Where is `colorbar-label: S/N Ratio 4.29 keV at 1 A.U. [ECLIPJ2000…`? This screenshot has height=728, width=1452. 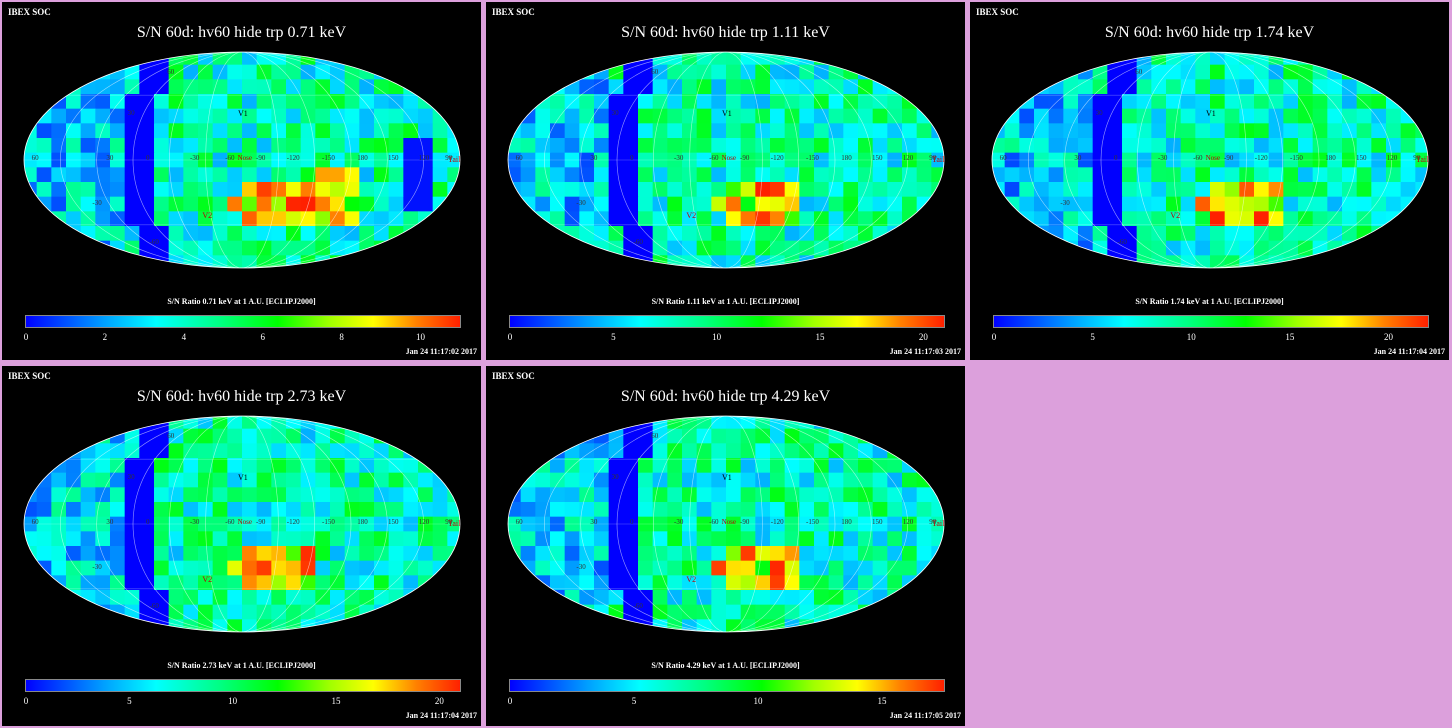 colorbar-label: S/N Ratio 4.29 keV at 1 A.U. [ECLIPJ2000… is located at coordinates (725, 665).